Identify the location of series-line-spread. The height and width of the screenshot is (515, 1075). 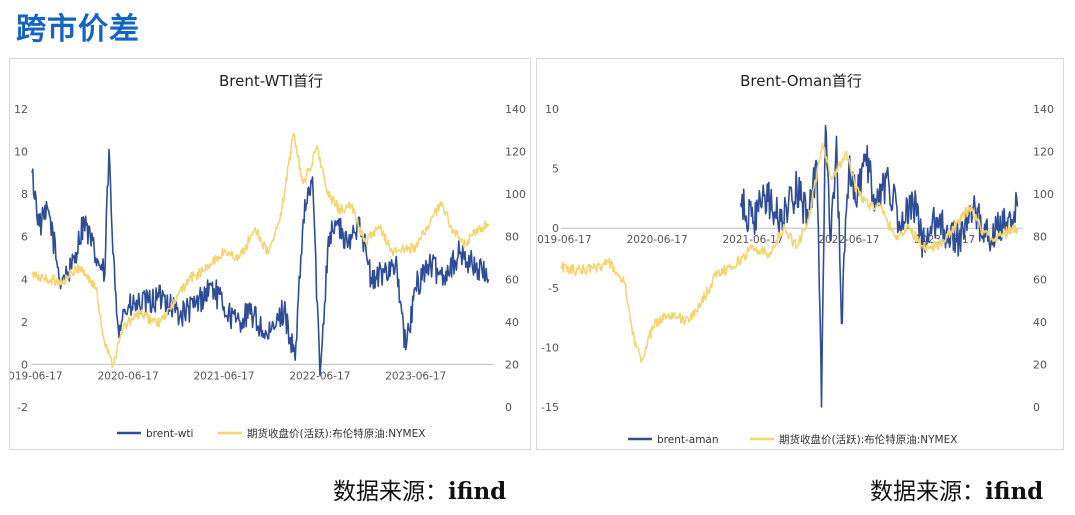
(879, 266).